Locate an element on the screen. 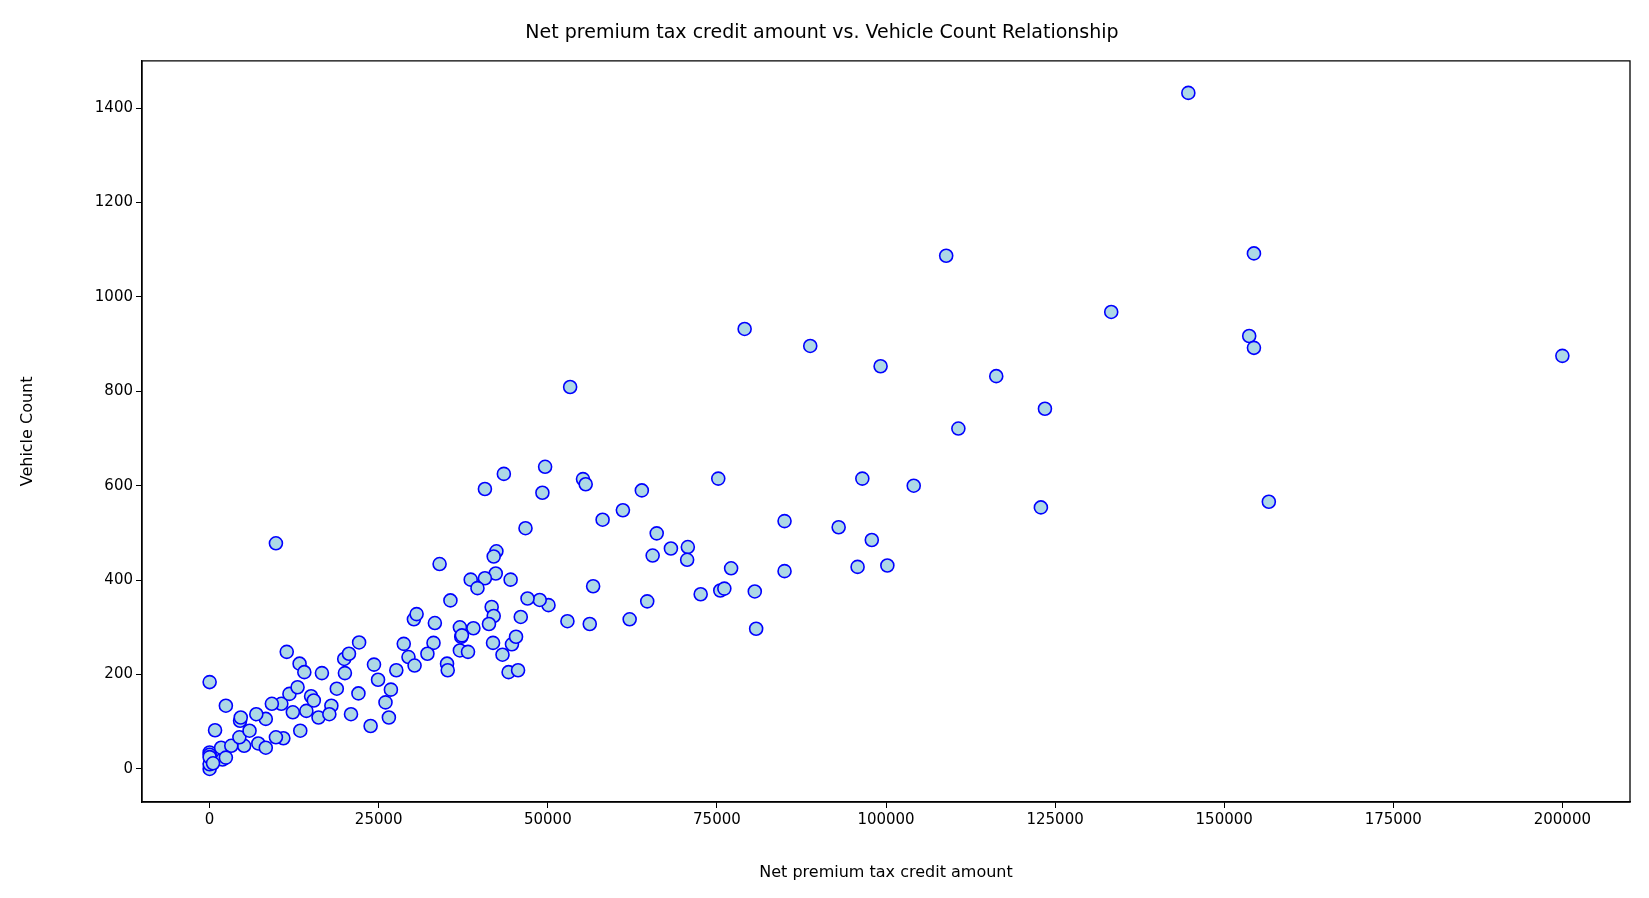 The width and height of the screenshot is (1649, 898). y-tick-label: 600 is located at coordinates (118, 484).